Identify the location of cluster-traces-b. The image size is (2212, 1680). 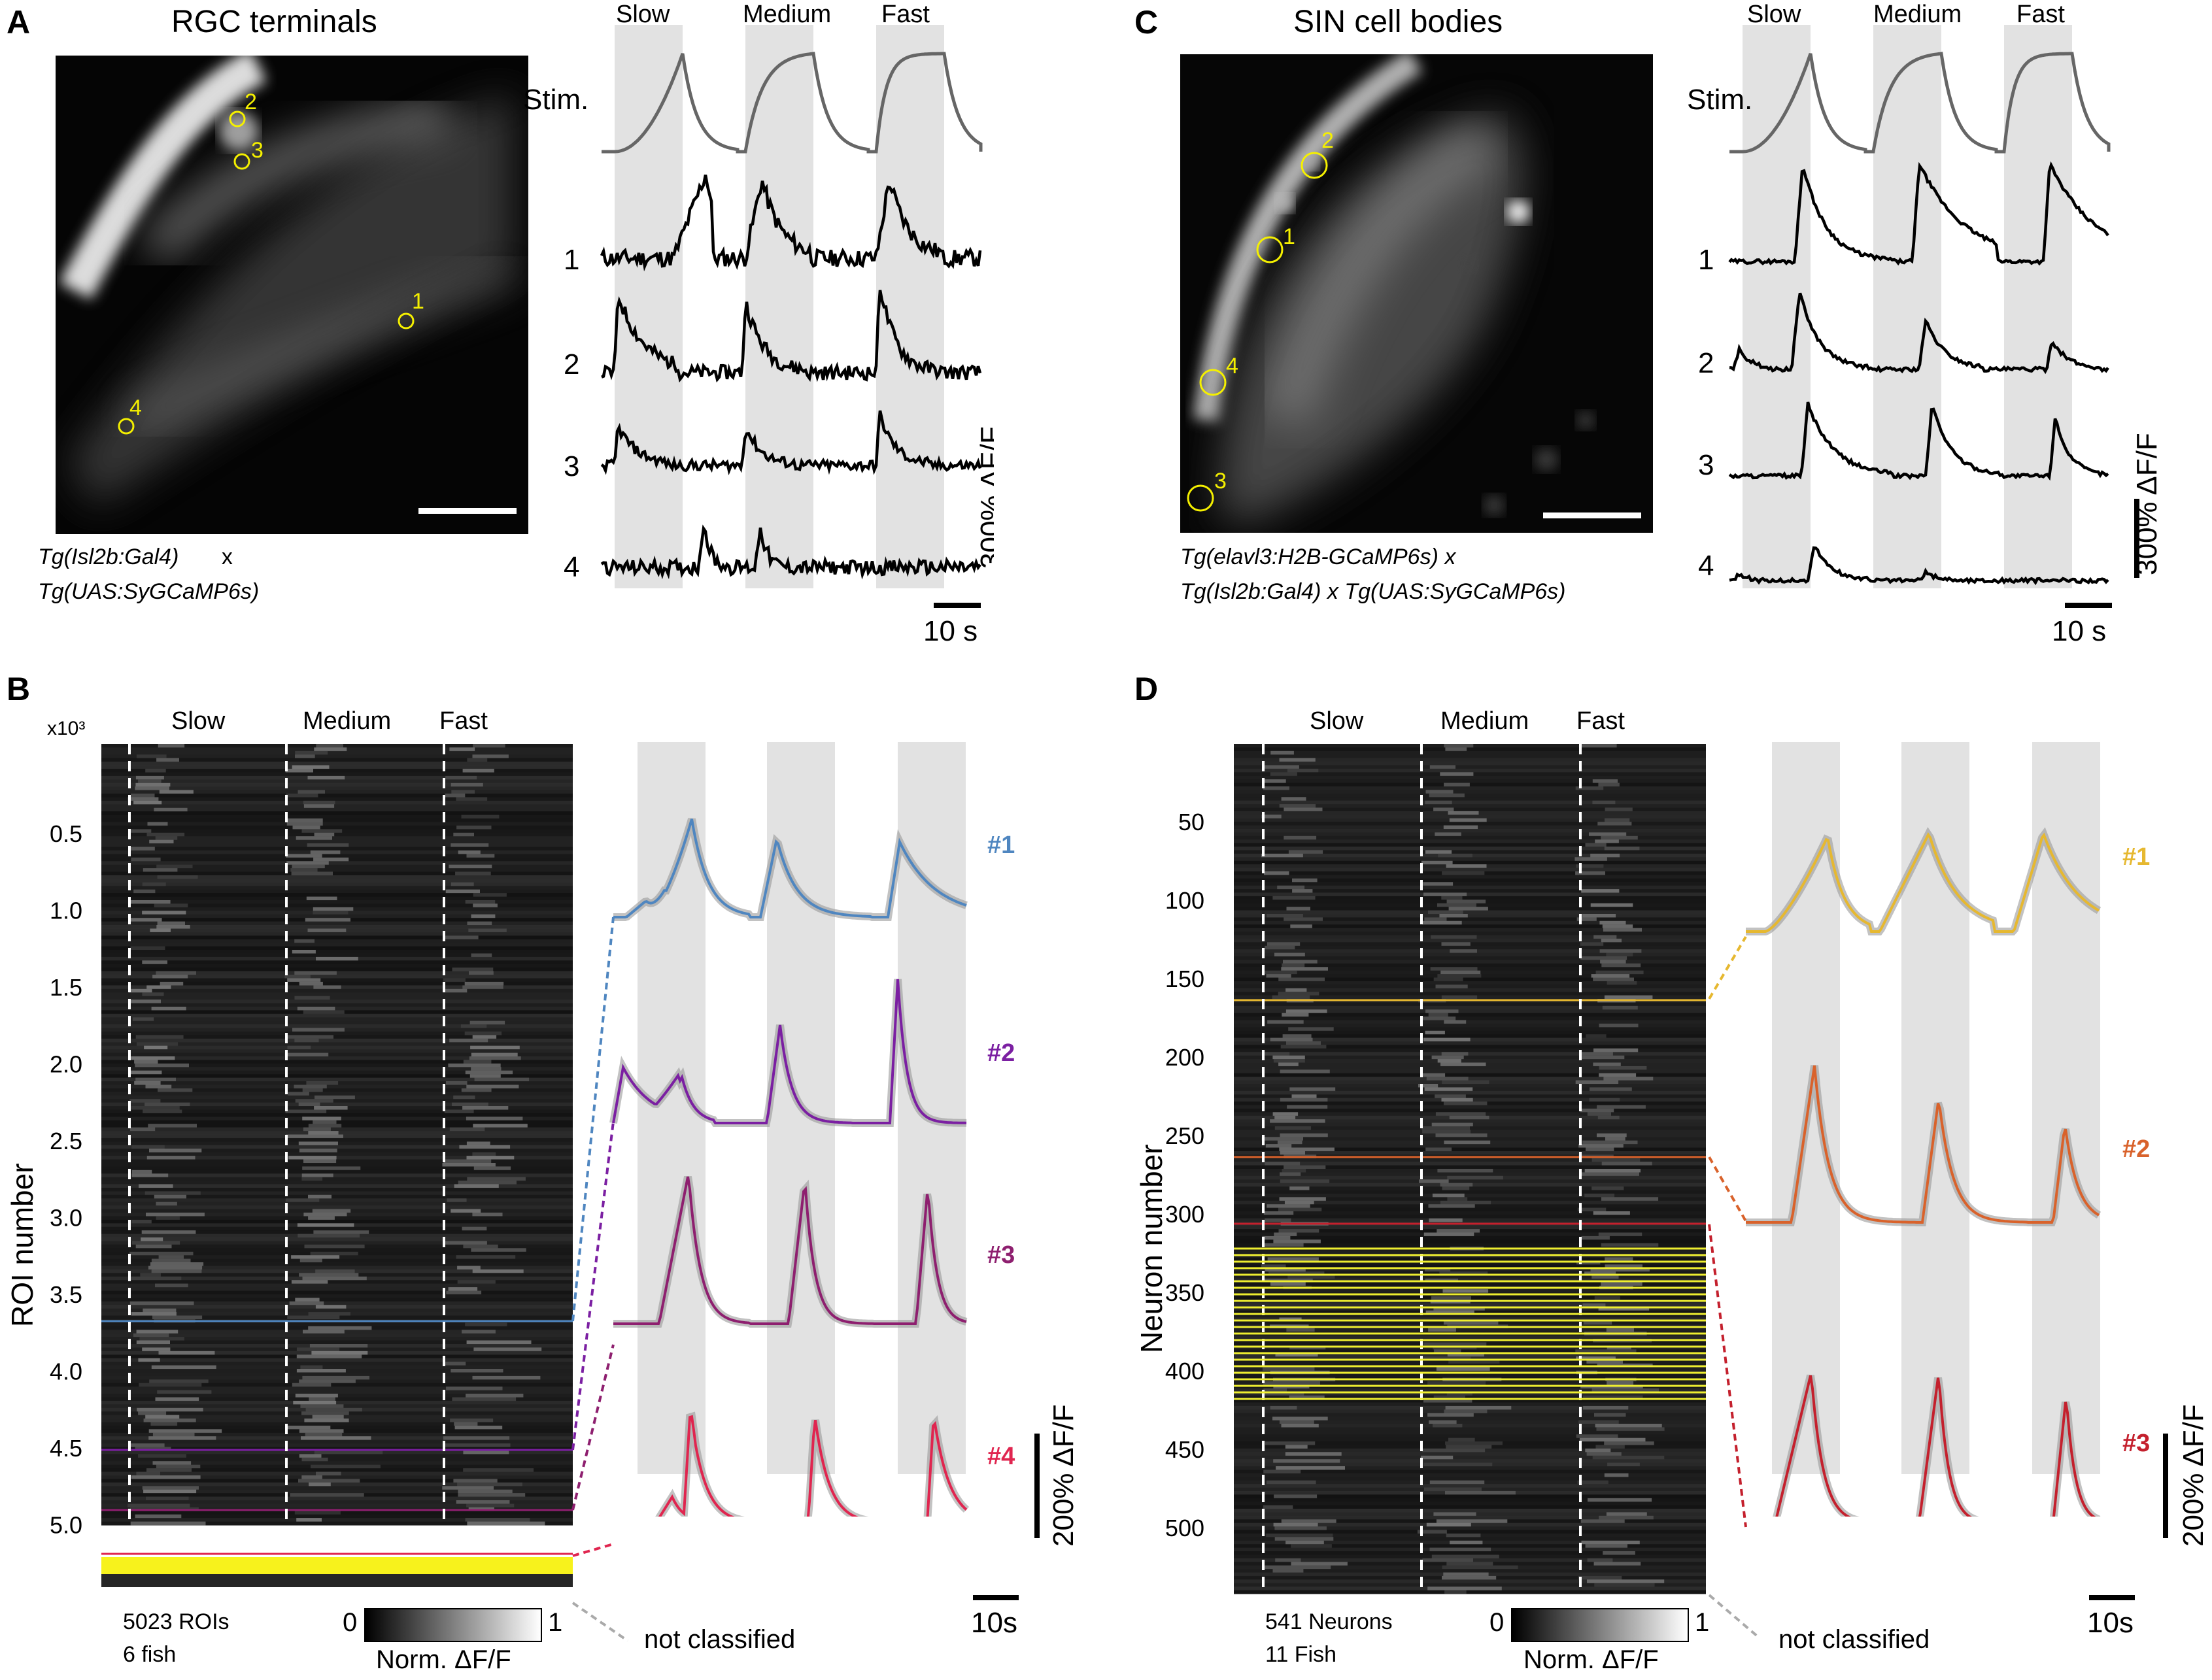
(789, 1167).